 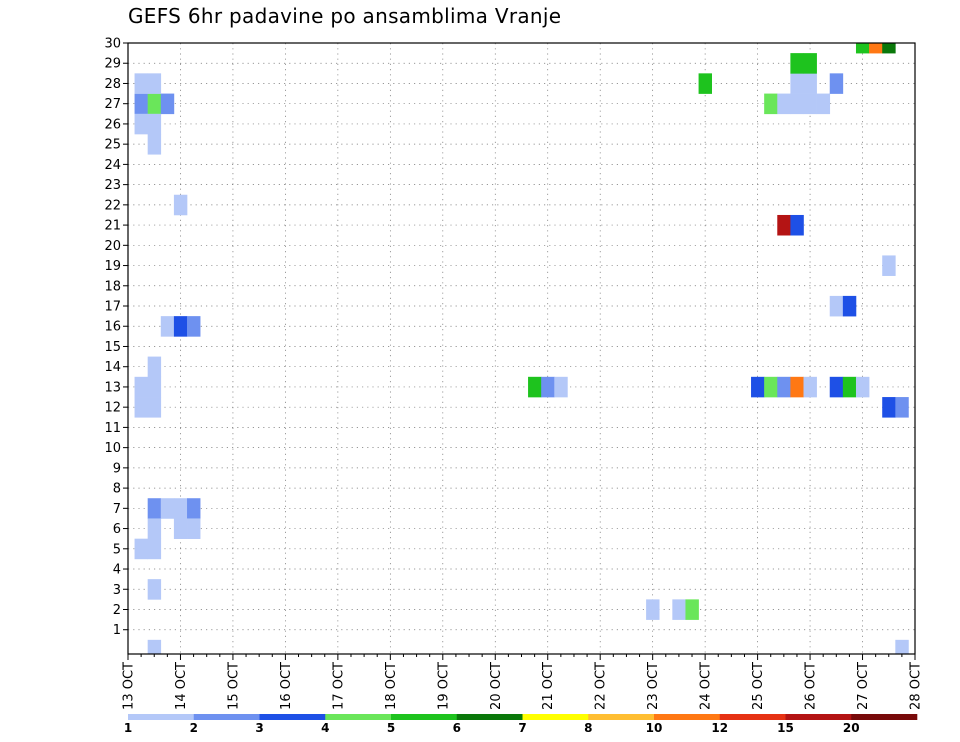 I want to click on legend-label: 6, so click(x=457, y=728).